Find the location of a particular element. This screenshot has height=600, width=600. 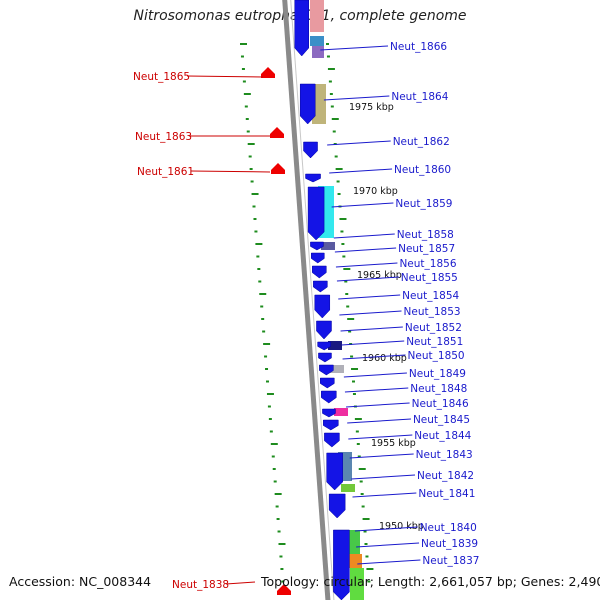

gene-label: Neut_1863 is located at coordinates (163, 137).